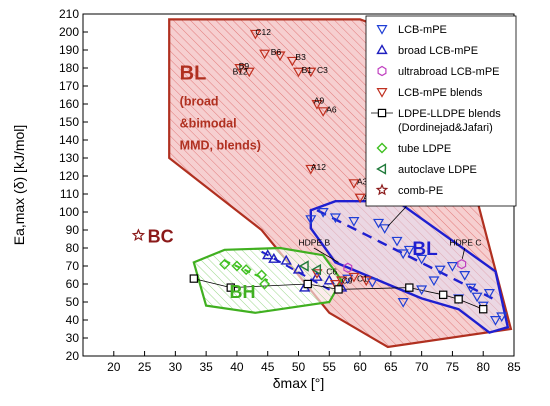 This screenshot has height=406, width=550. I want to click on y-tick-label-70: 70, so click(73, 266).